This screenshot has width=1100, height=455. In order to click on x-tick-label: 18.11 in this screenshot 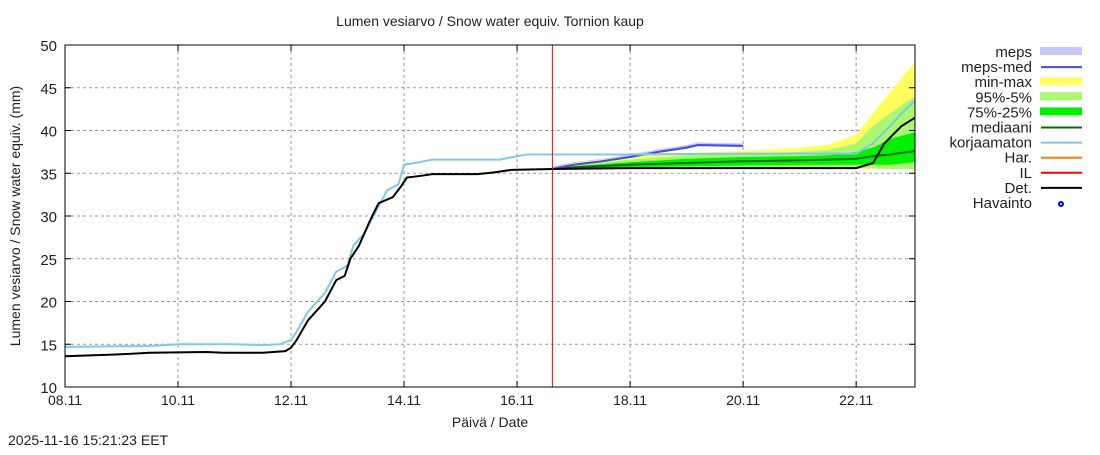, I will do `click(630, 400)`.